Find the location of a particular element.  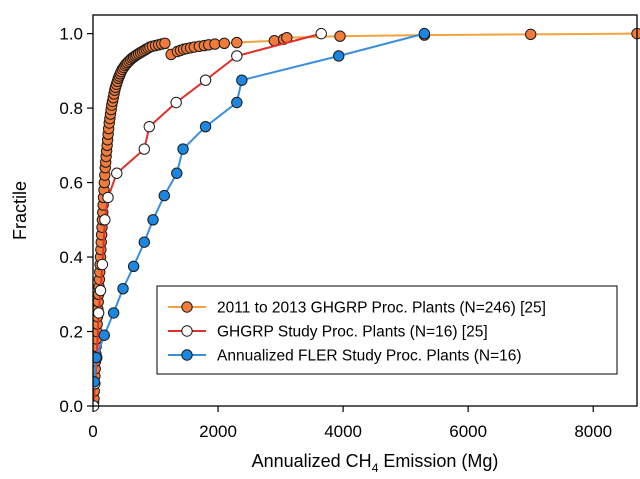

x-axis-title-tail: Emission (Mg) is located at coordinates (438, 461).